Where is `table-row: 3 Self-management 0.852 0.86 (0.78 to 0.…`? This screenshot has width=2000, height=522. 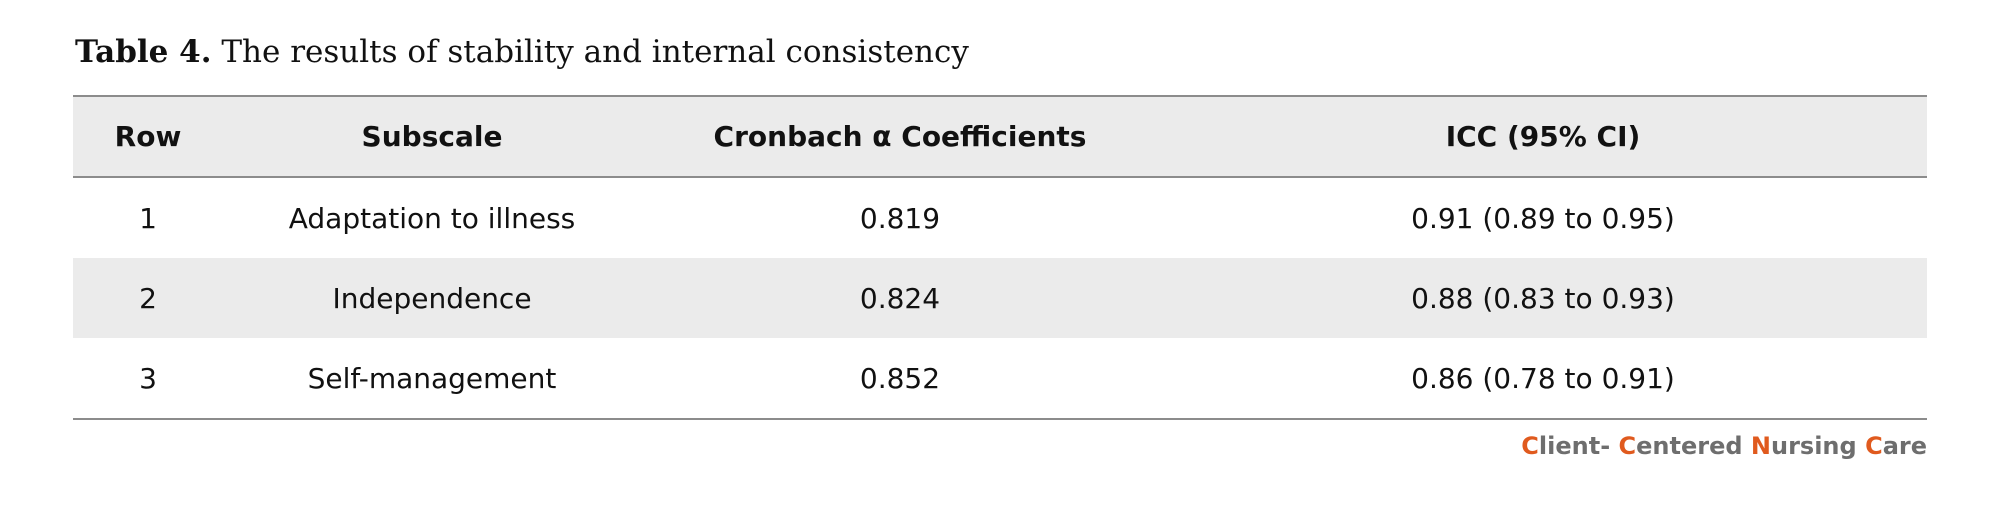 table-row: 3 Self-management 0.852 0.86 (0.78 to 0.… is located at coordinates (1000, 378).